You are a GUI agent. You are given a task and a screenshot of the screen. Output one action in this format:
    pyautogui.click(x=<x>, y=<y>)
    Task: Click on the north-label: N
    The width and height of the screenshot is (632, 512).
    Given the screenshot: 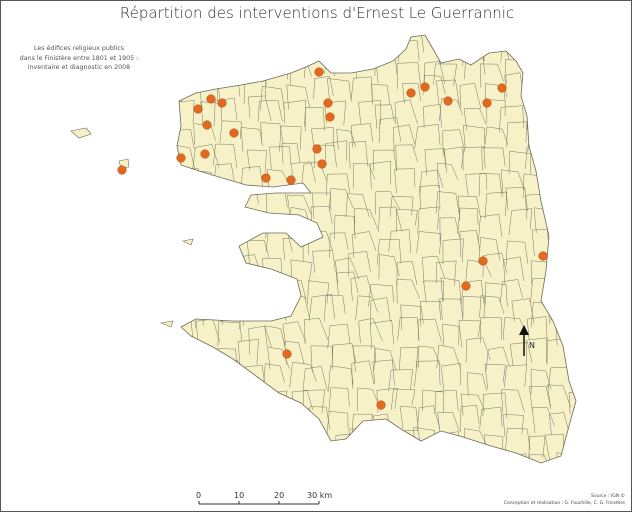 What is the action you would take?
    pyautogui.click(x=532, y=345)
    